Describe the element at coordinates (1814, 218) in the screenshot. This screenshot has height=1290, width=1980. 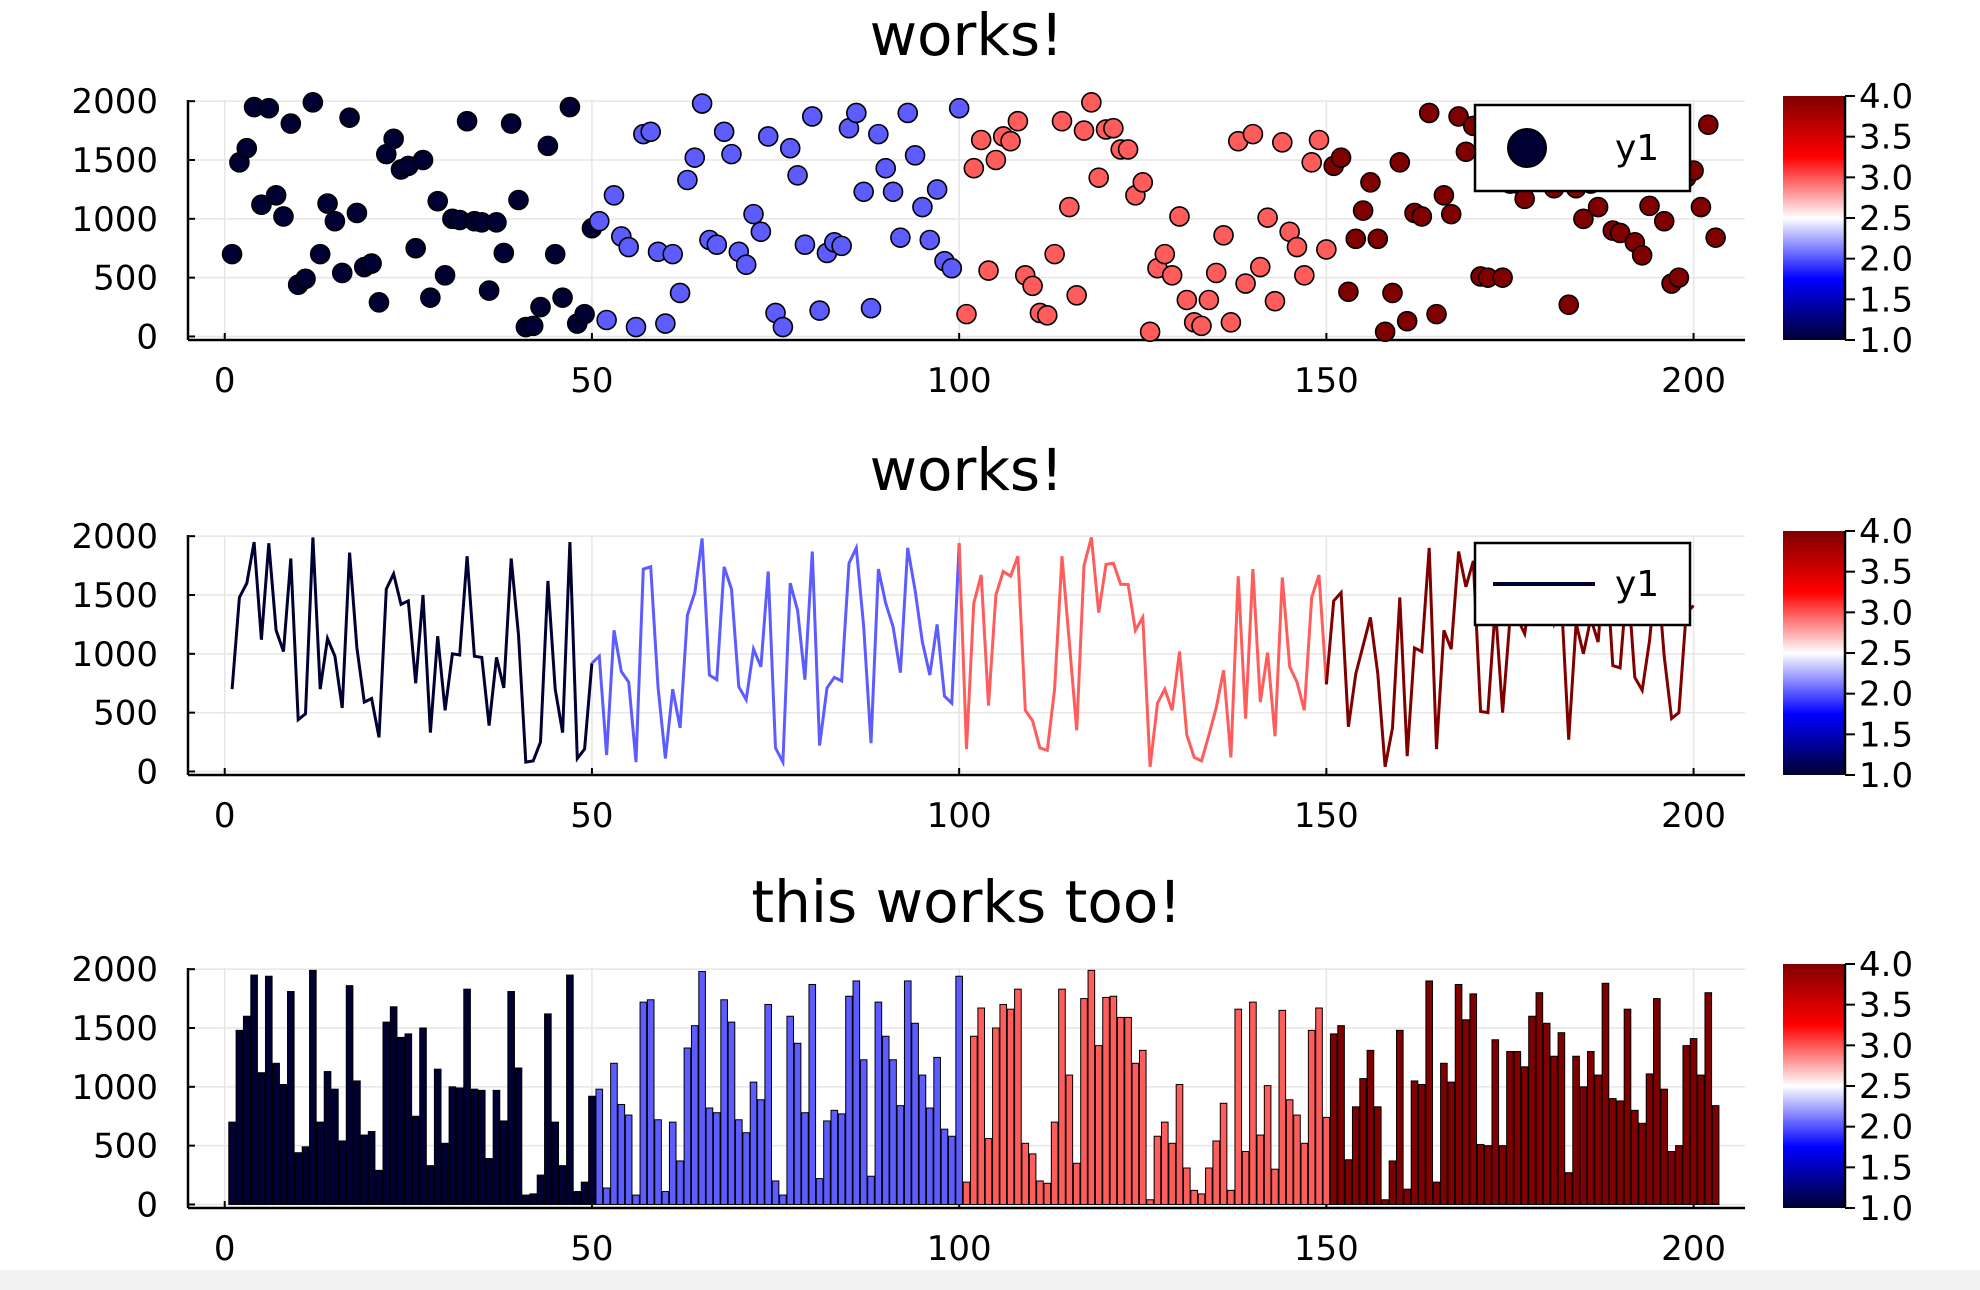
I see `colorbar` at that location.